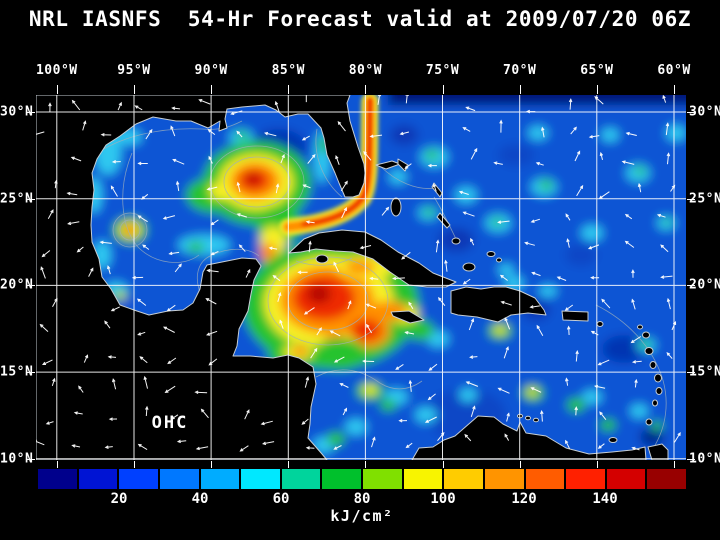 The height and width of the screenshot is (540, 720). What do you see at coordinates (520, 70) in the screenshot?
I see `lon-tick-label: 70°W` at bounding box center [520, 70].